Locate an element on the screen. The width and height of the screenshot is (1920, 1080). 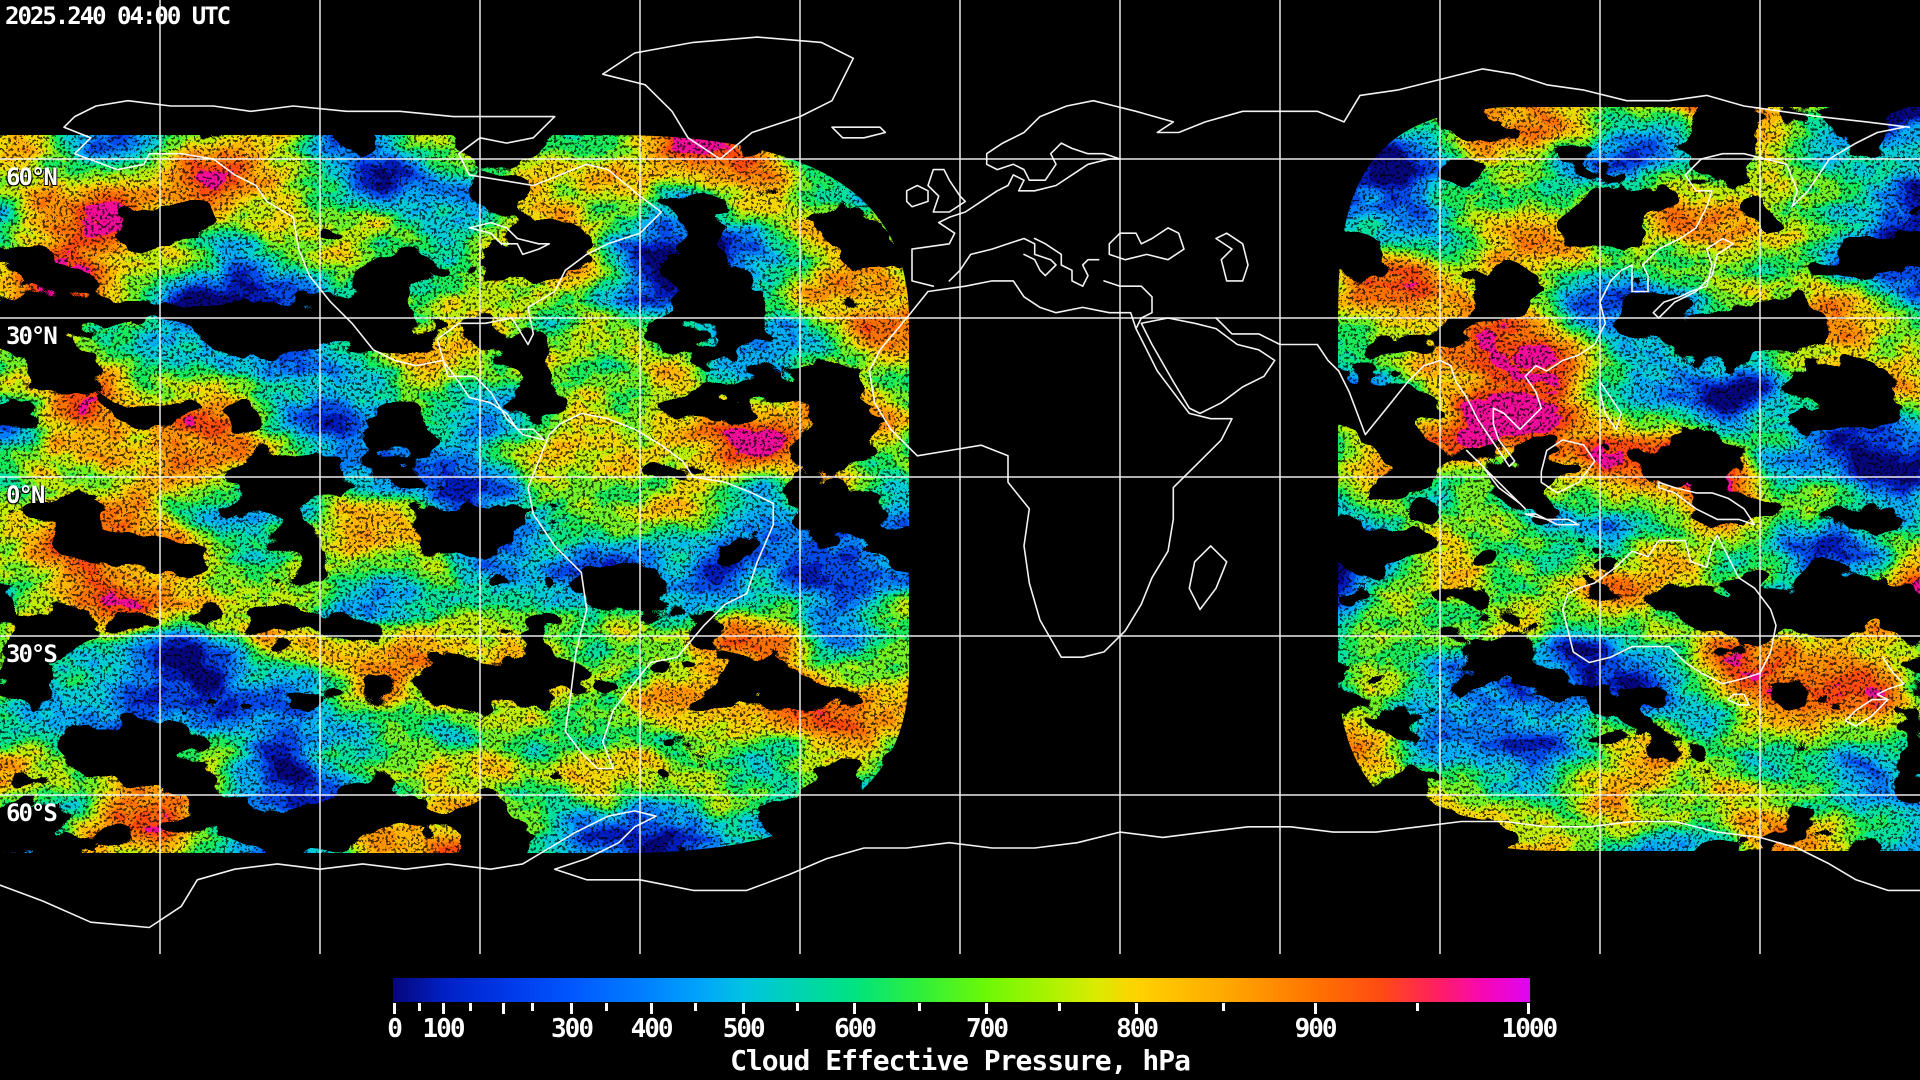
colorbar-tick-label: 400 is located at coordinates (652, 1029).